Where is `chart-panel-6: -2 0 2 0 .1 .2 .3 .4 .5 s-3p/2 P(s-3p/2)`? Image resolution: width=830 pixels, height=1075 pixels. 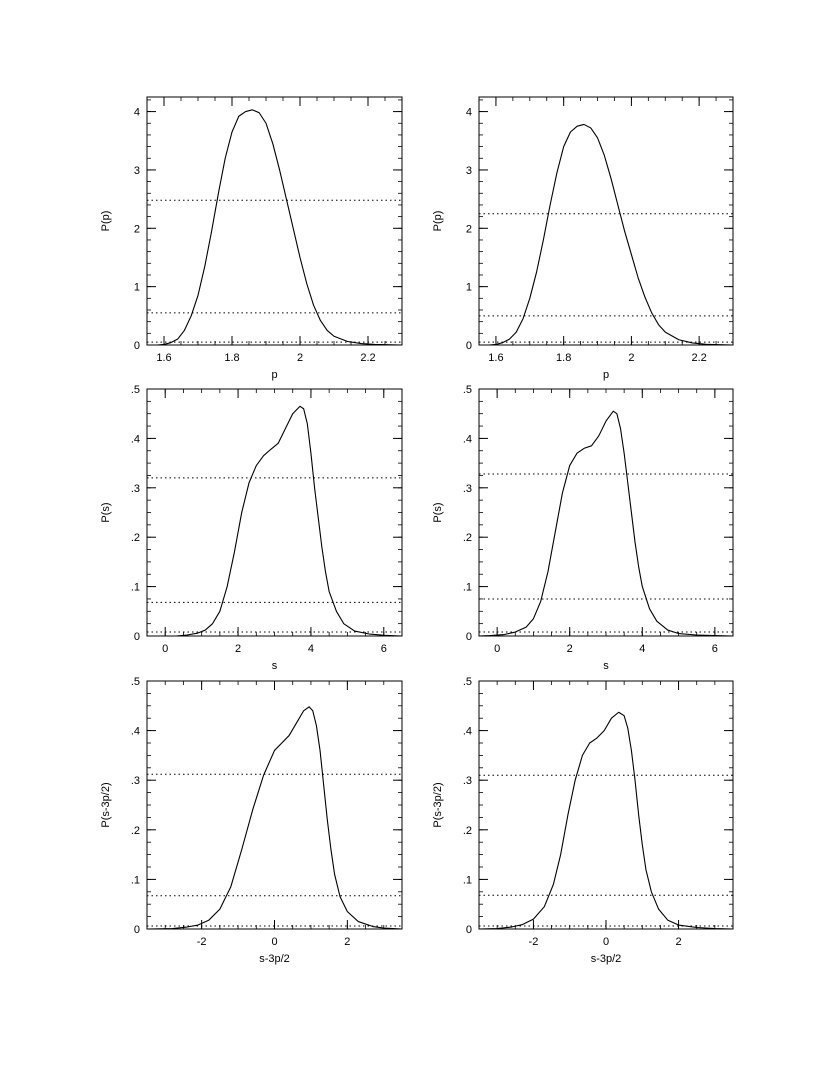 chart-panel-6: -2 0 2 0 .1 .2 .3 .4 .5 s-3p/2 P(s-3p/2) is located at coordinates (583, 820).